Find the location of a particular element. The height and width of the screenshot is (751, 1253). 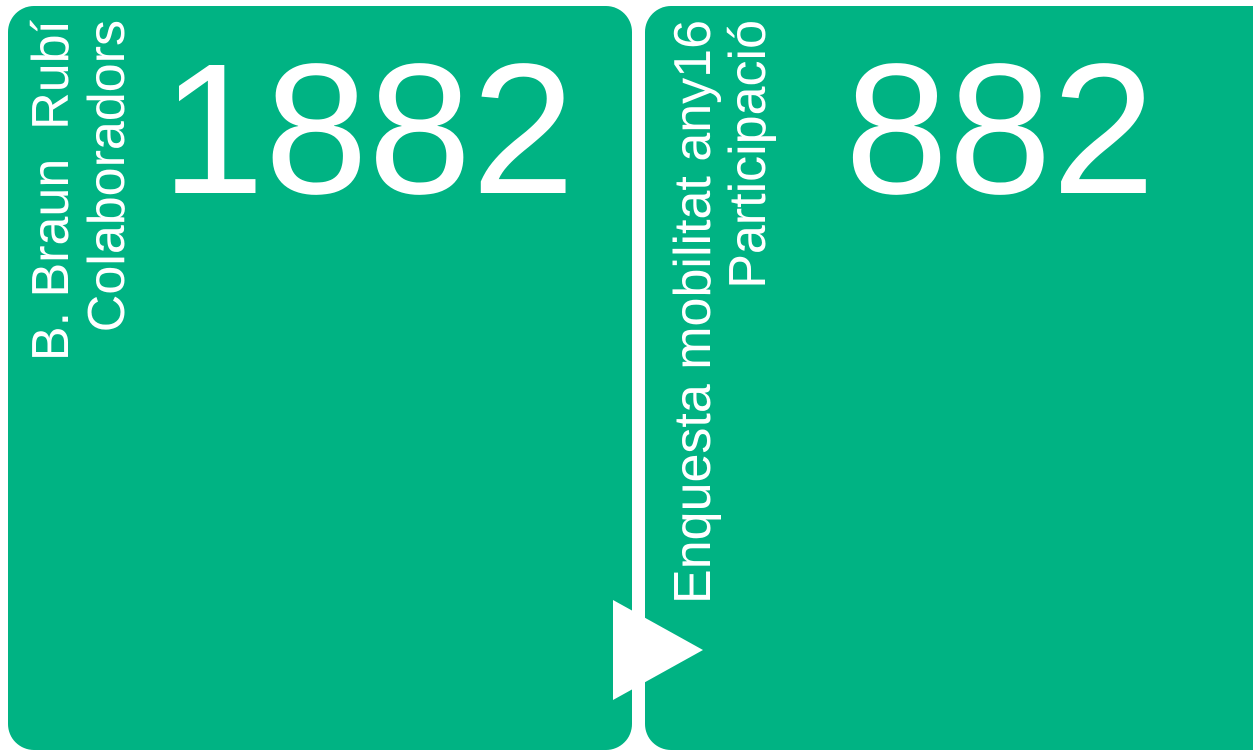

box-title-line: Enquesta mobilitat any16 is located at coordinates (693, 312).